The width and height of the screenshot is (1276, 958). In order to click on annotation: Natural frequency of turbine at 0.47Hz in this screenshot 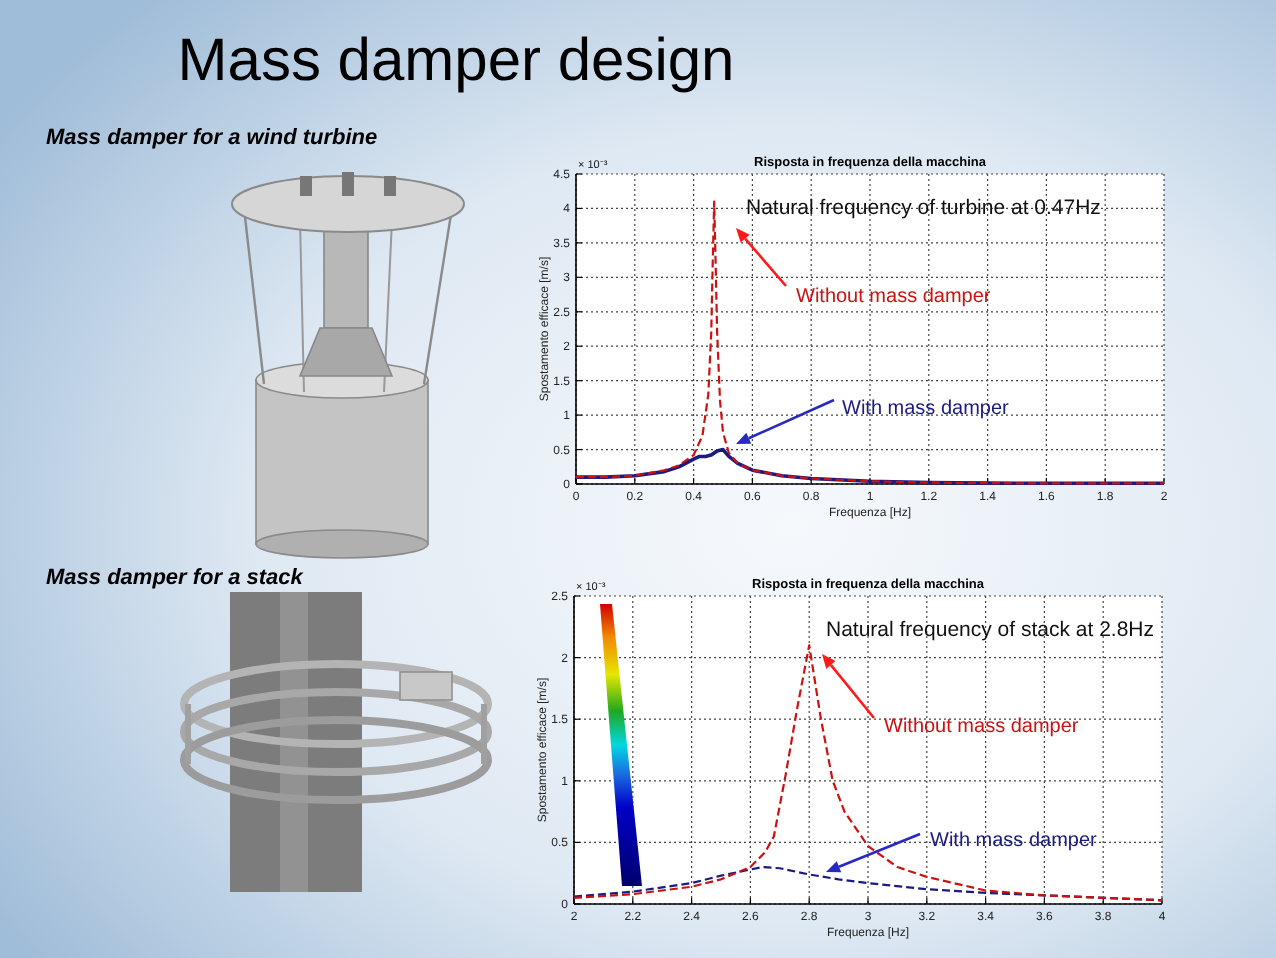, I will do `click(923, 208)`.